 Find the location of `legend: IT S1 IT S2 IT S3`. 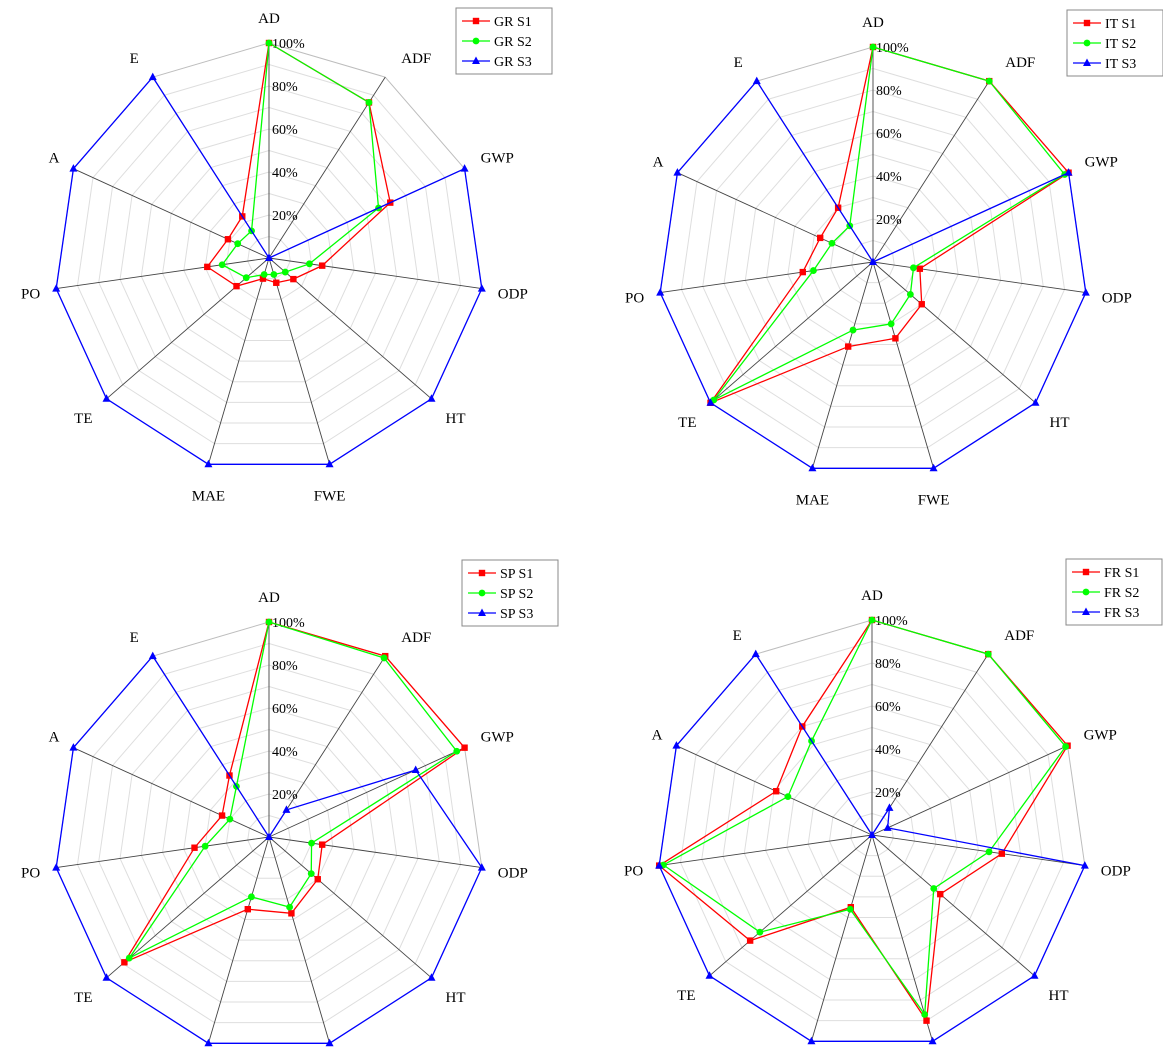

legend: IT S1 IT S2 IT S3 is located at coordinates (1114, 43).